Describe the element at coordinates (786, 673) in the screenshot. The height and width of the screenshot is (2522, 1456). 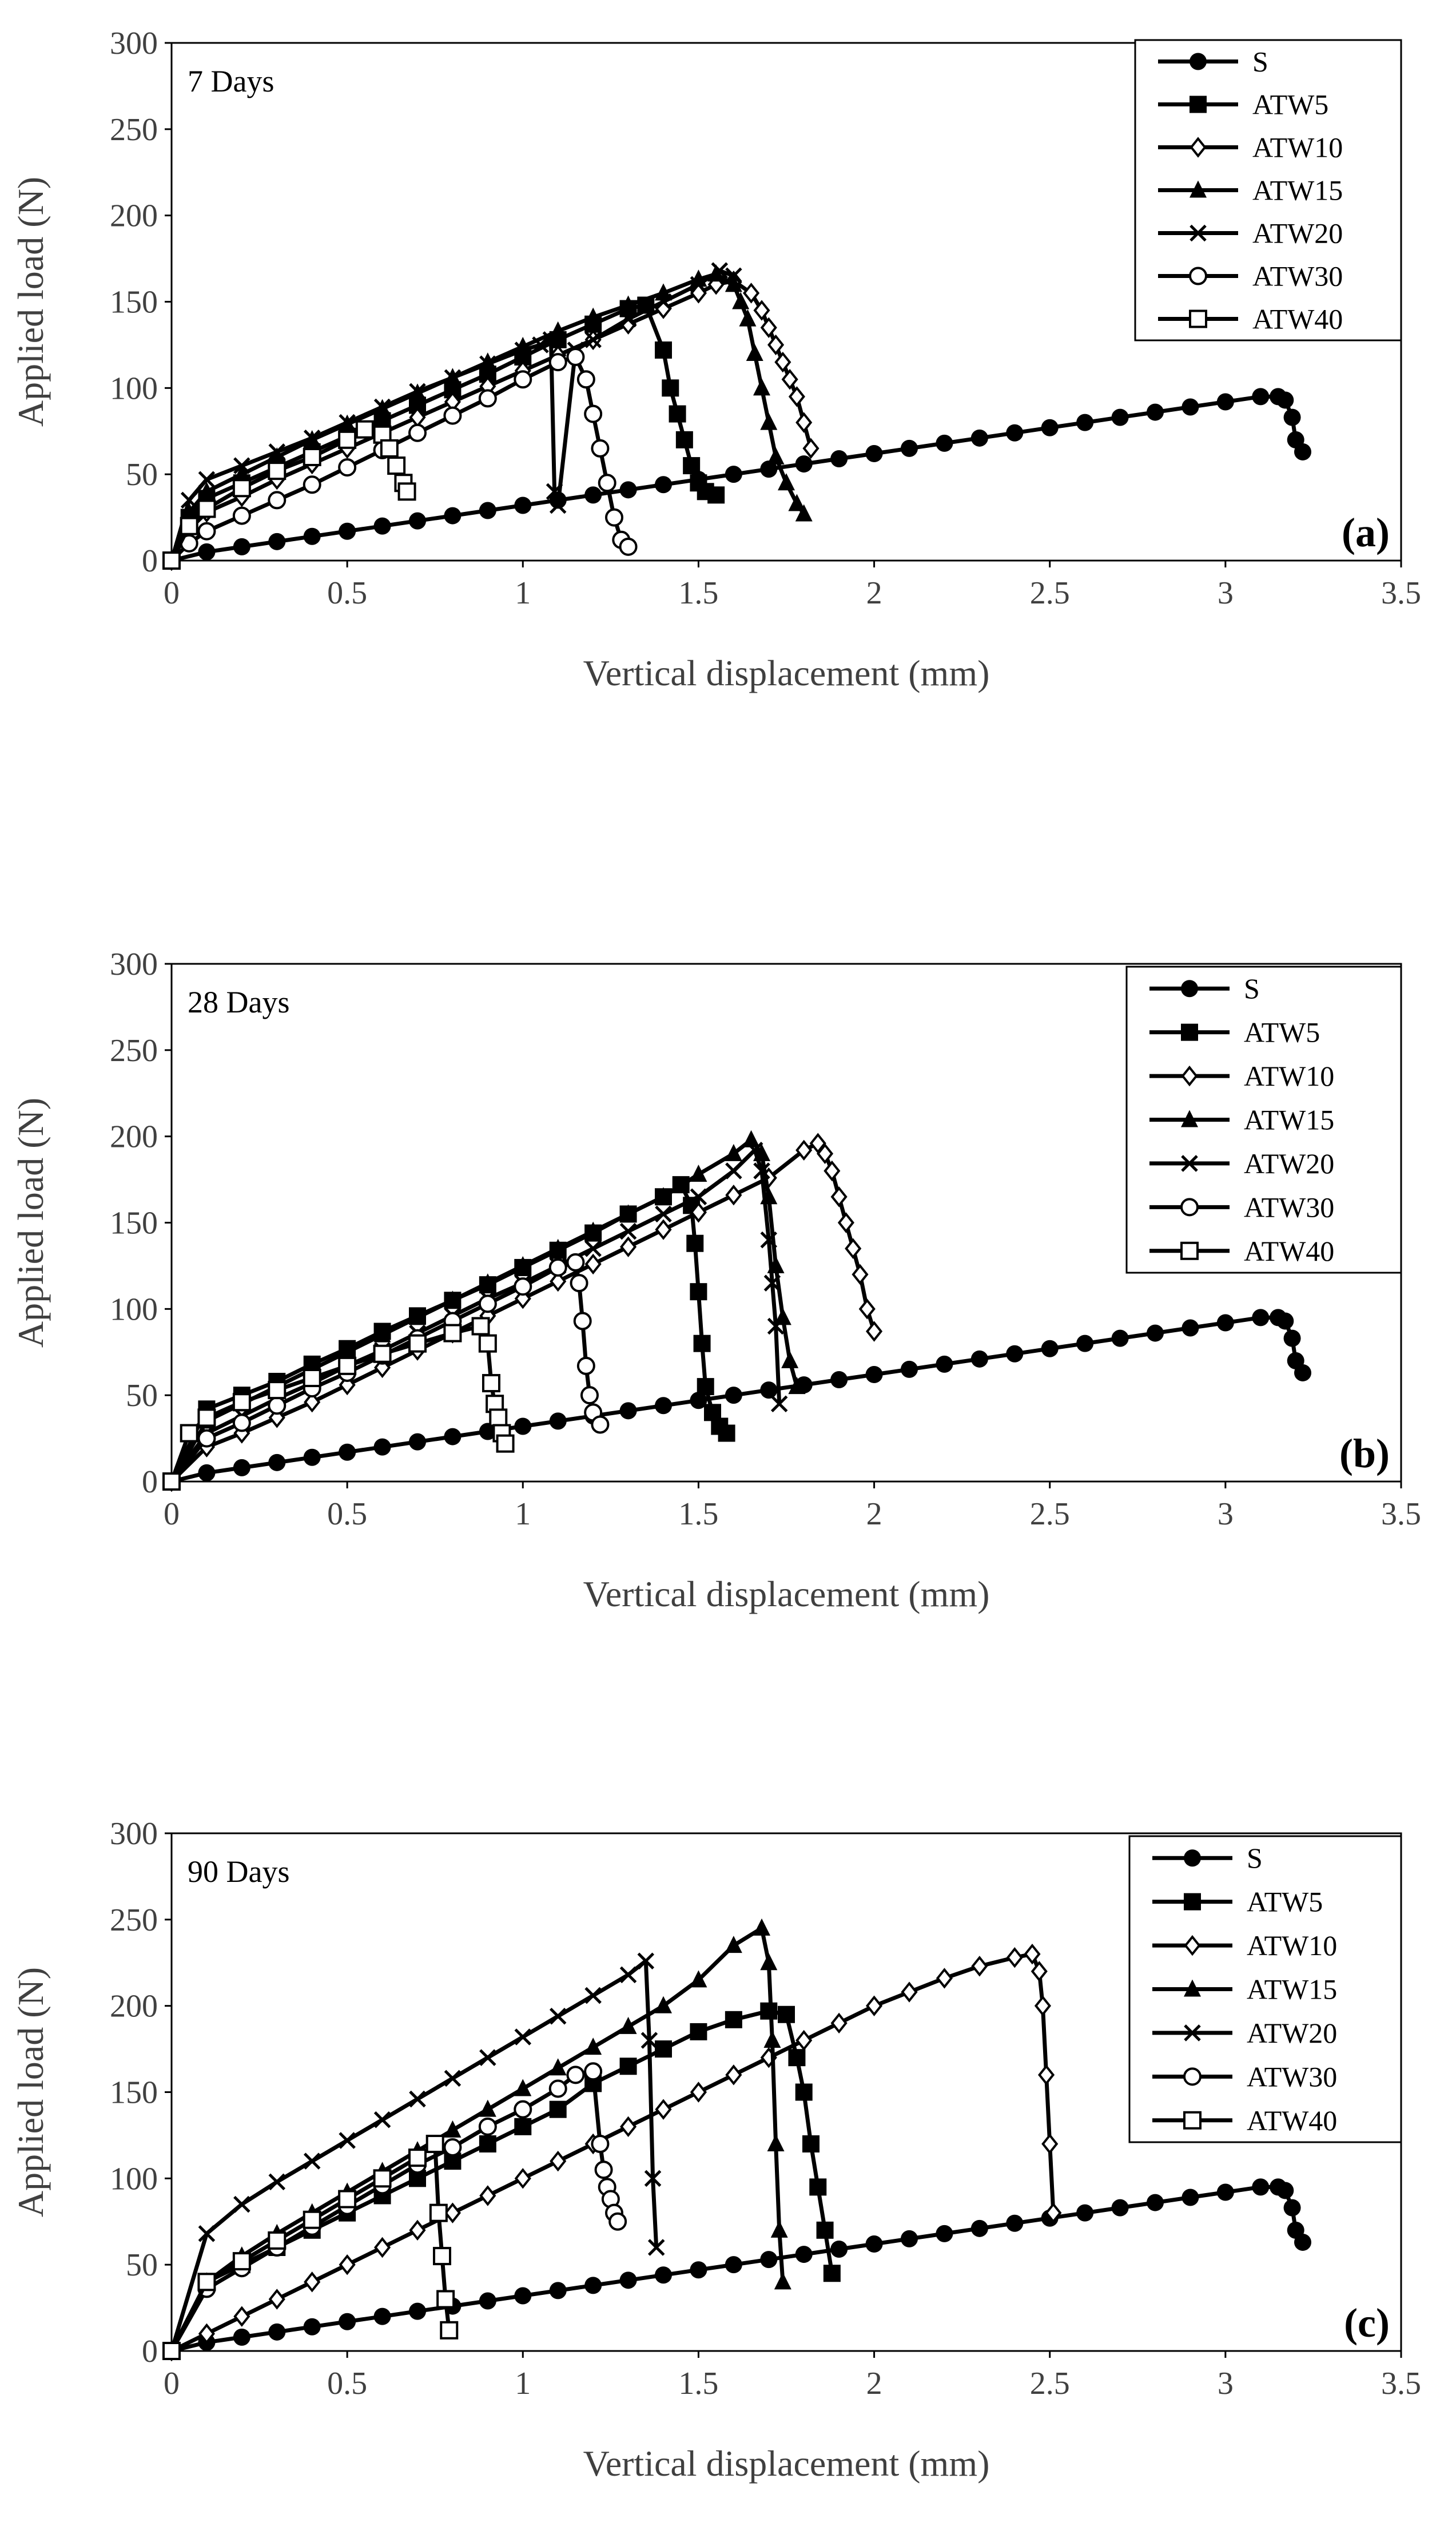
I see `x-axis-title: Vertical displacement (mm)` at that location.